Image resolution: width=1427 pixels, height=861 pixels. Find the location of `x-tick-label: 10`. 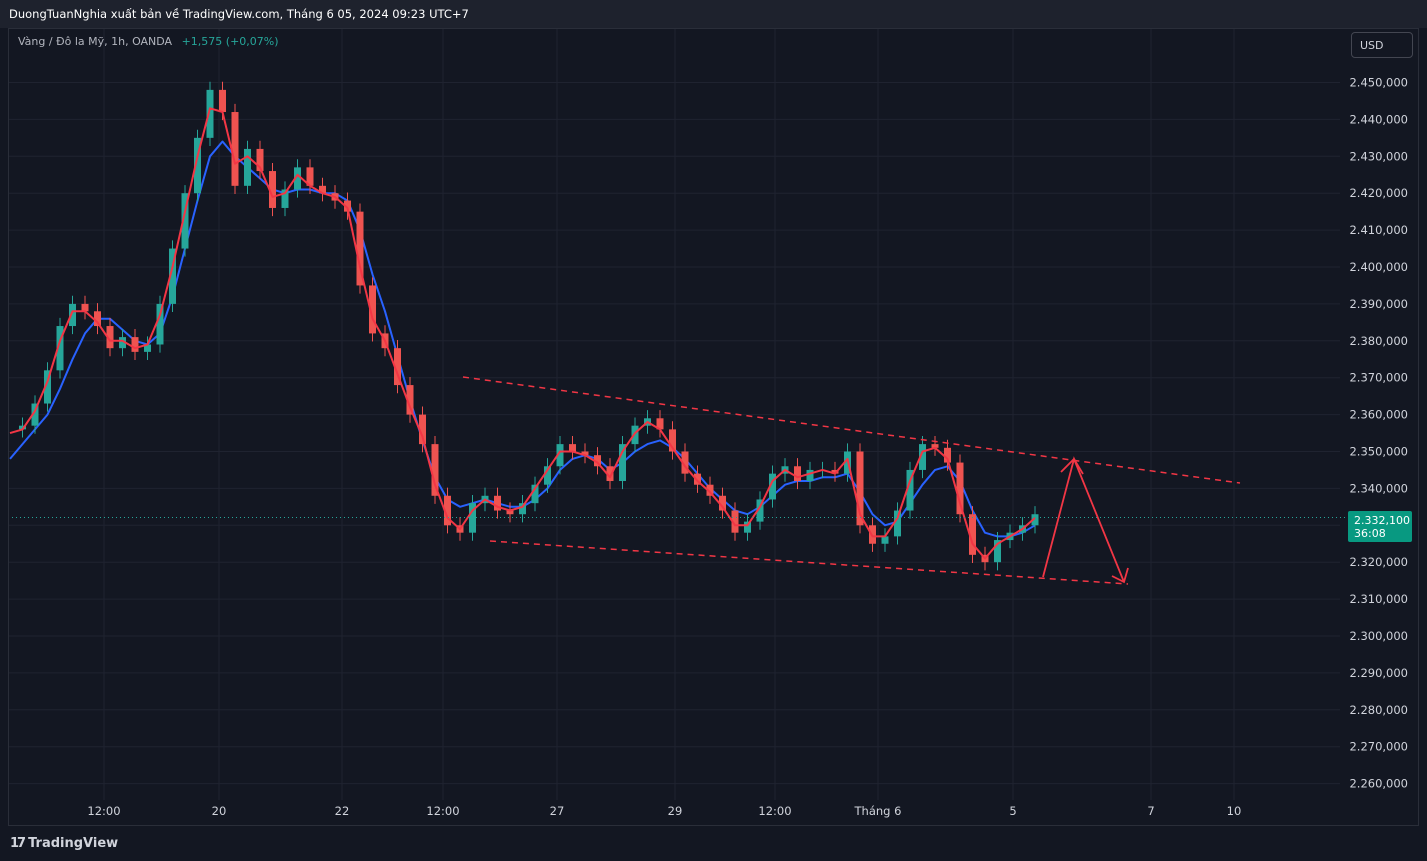

x-tick-label: 10 is located at coordinates (1234, 811).